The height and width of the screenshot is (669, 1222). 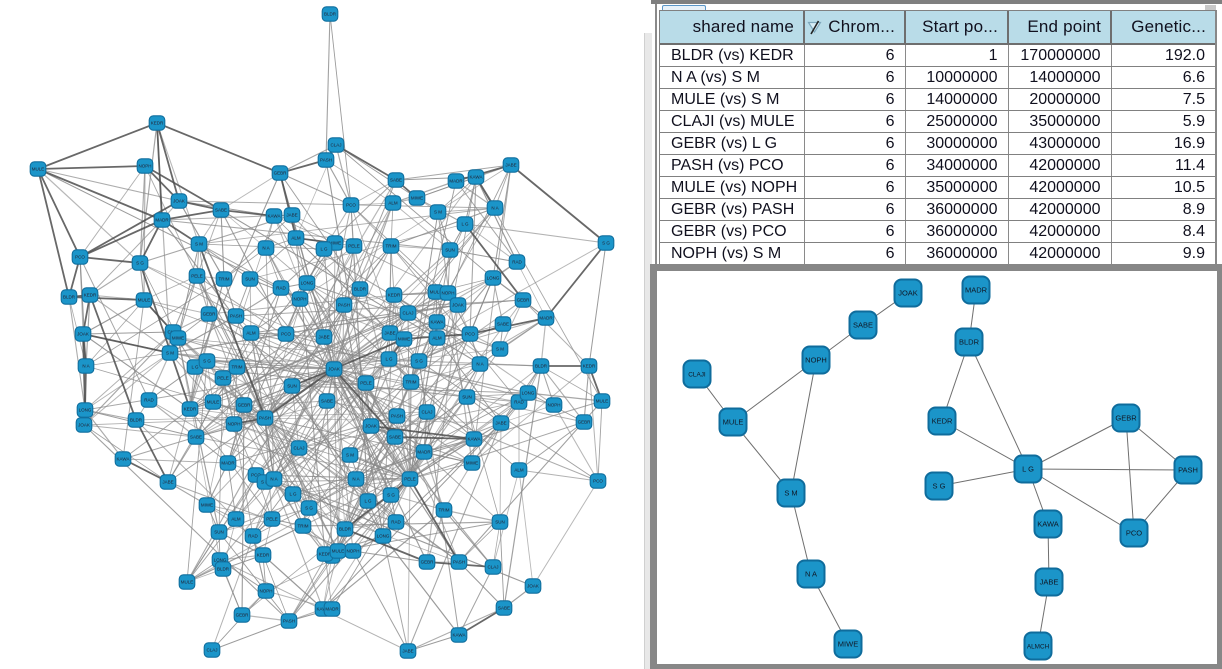 What do you see at coordinates (1038, 646) in the screenshot?
I see `svg-text: ALMCH` at bounding box center [1038, 646].